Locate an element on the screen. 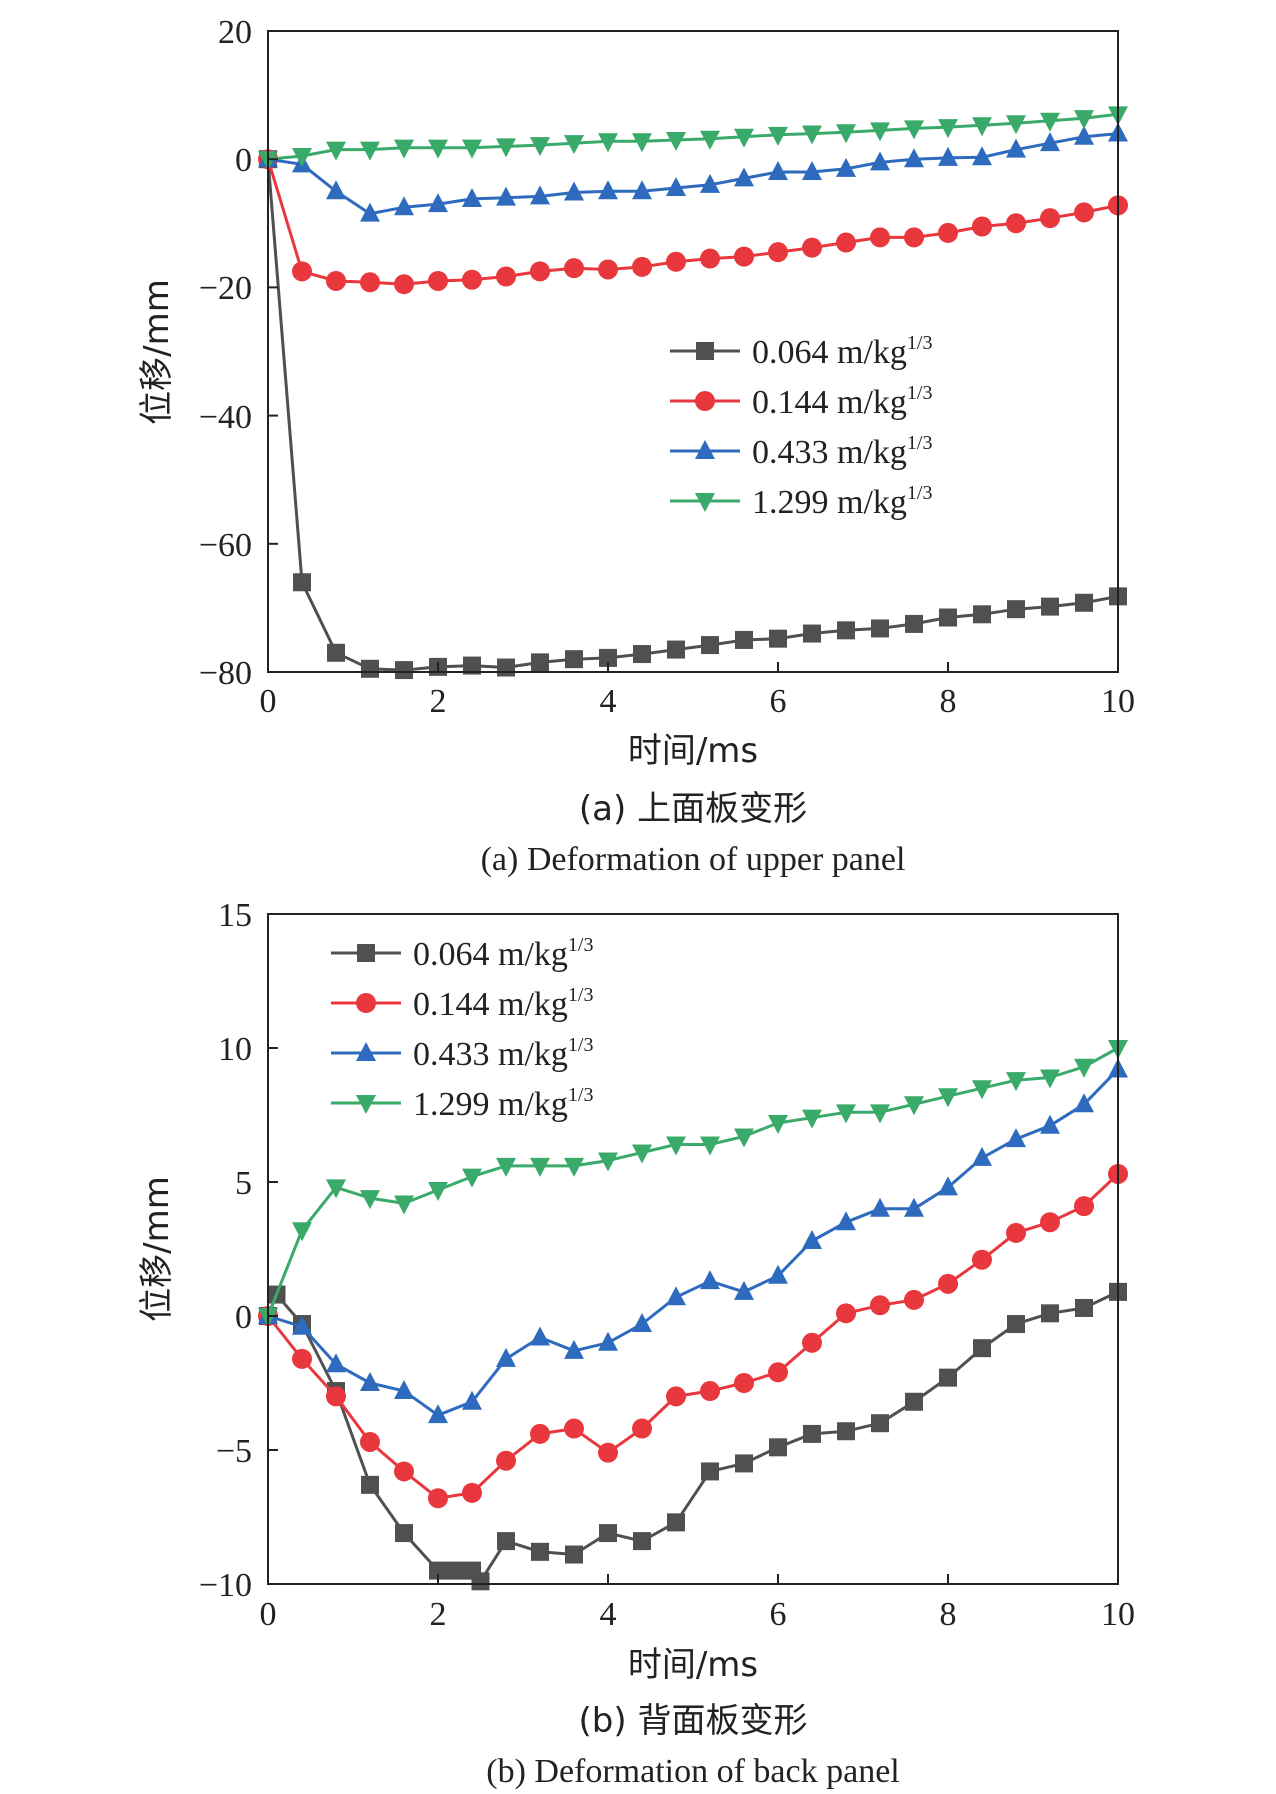 The height and width of the screenshot is (1794, 1276). caption-chinese: (b) 背面板变形 is located at coordinates (693, 1721).